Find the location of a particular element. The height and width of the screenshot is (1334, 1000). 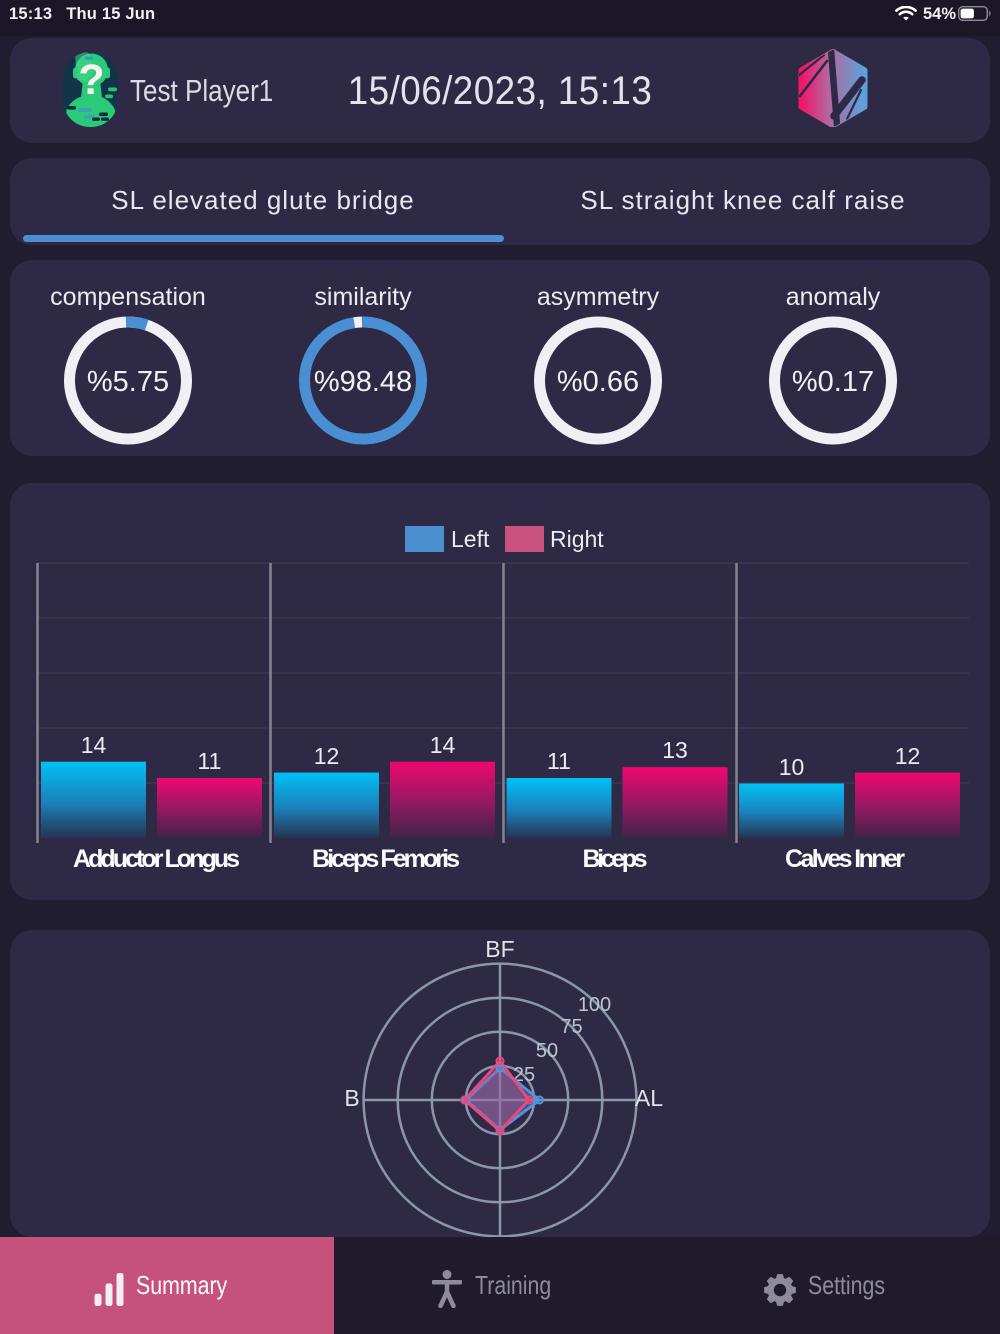

svg-text: 50 is located at coordinates (547, 1051).